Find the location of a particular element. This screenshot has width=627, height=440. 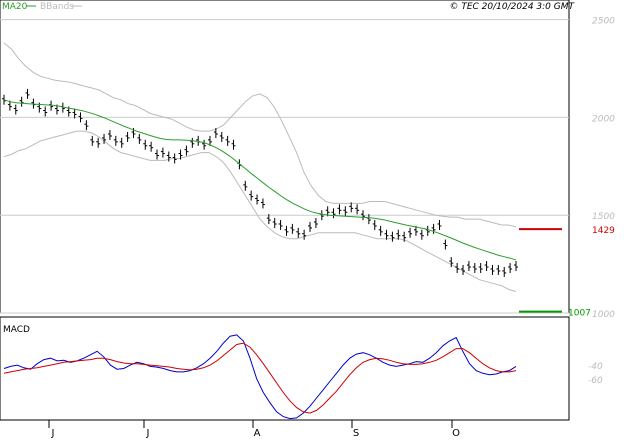

macd-y-tick-label: -40 is located at coordinates (595, 367).